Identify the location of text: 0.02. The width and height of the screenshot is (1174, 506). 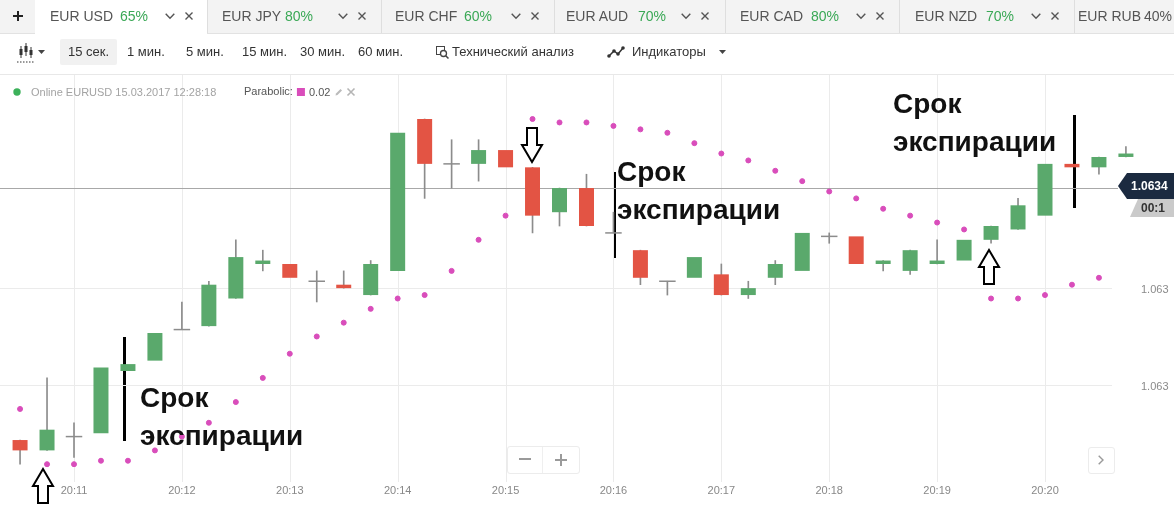
(320, 92).